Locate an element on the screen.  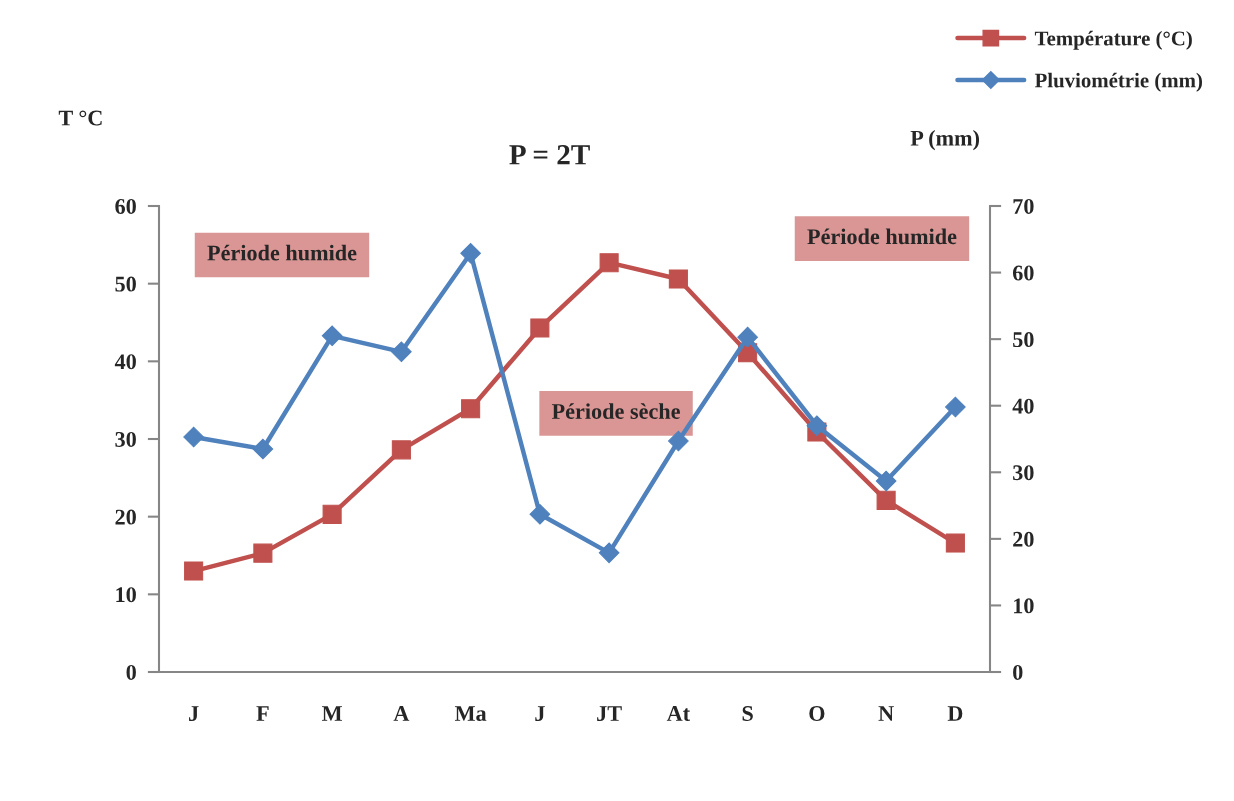
annotation: Période sèche is located at coordinates (615, 411).